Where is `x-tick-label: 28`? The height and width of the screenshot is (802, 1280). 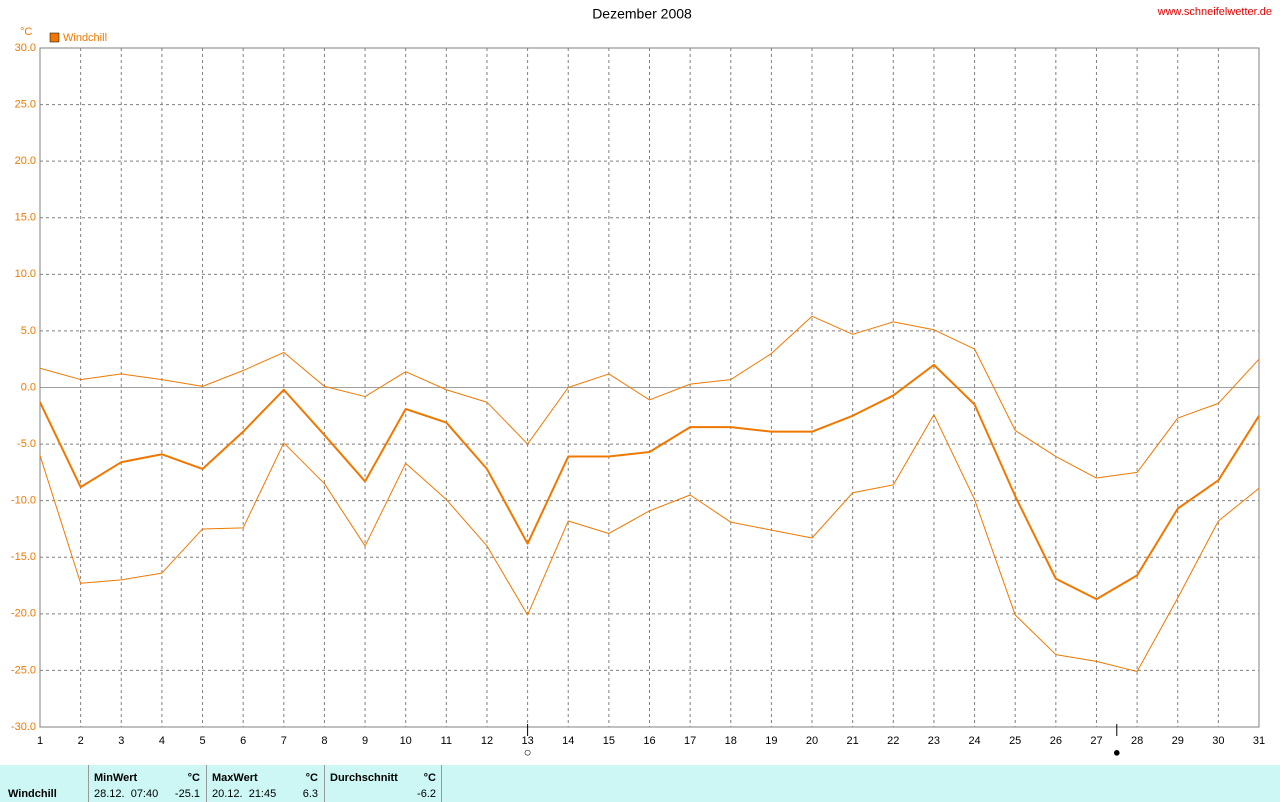 x-tick-label: 28 is located at coordinates (1137, 741).